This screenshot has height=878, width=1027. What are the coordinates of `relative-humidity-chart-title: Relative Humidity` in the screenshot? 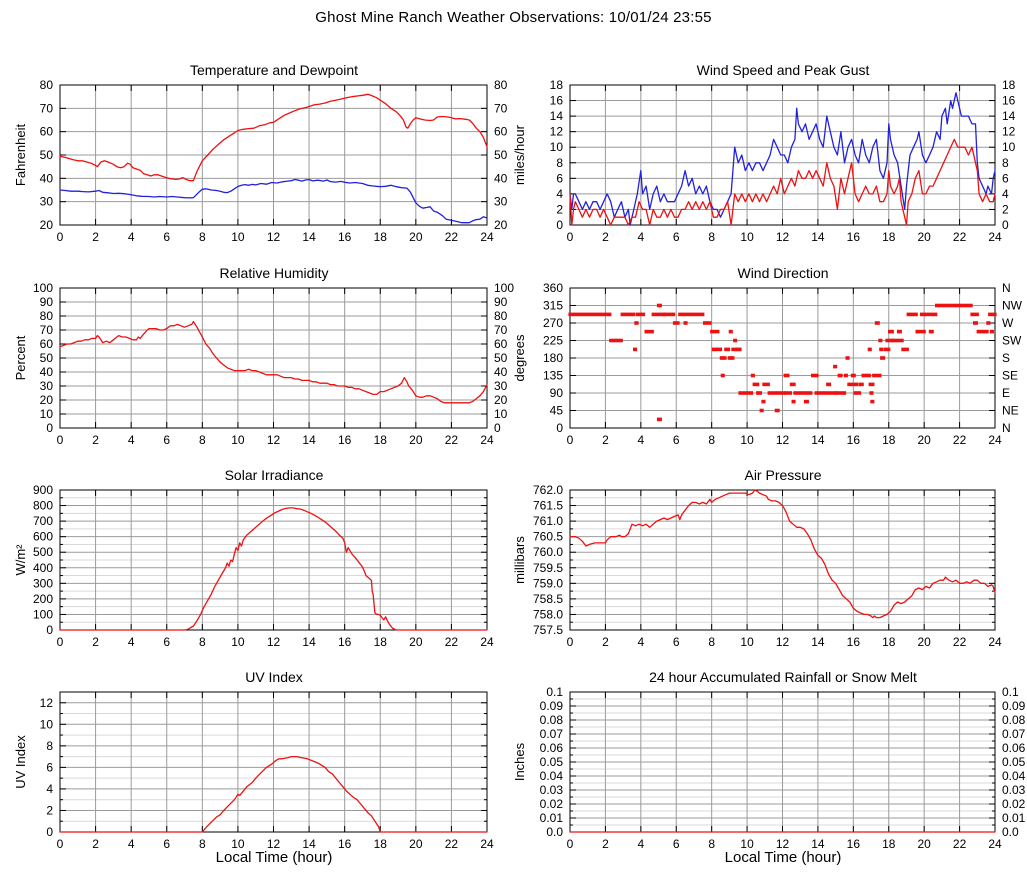 It's located at (274, 273).